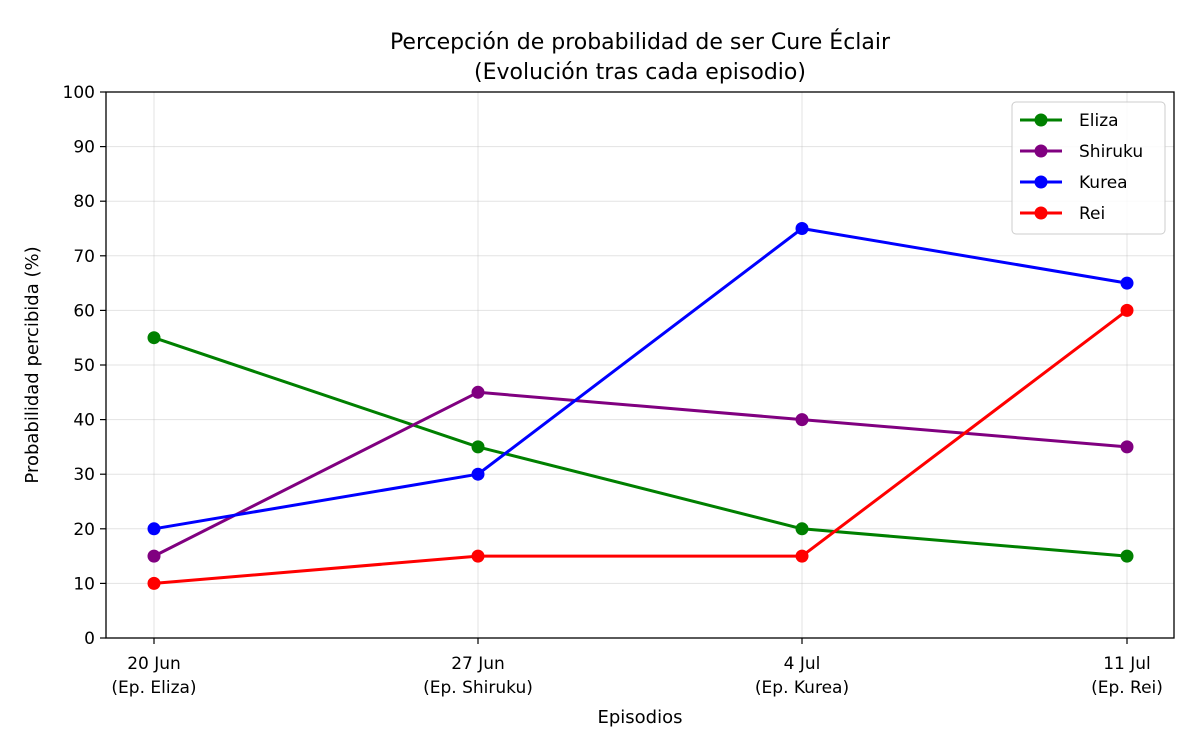 The image size is (1200, 750). Describe the element at coordinates (89, 639) in the screenshot. I see `y-tick-label: 0` at that location.